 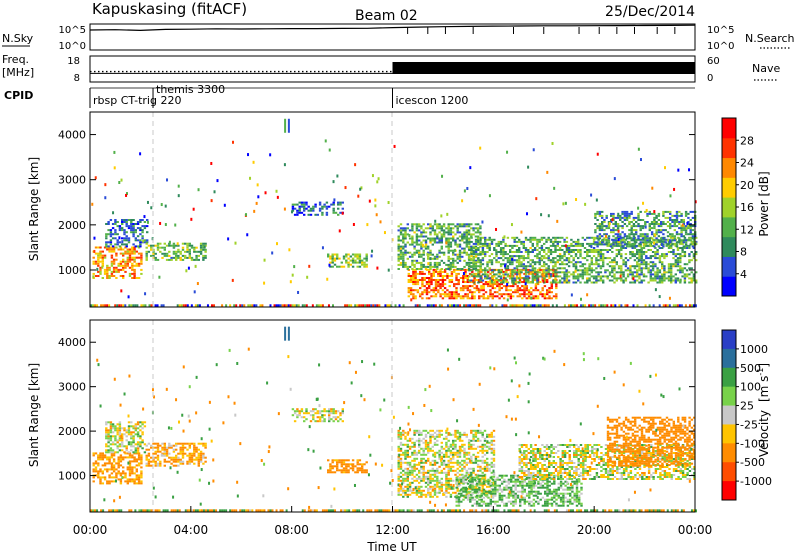 What do you see at coordinates (571, 295) in the screenshot?
I see `heatmap-cell-sparse` at bounding box center [571, 295].